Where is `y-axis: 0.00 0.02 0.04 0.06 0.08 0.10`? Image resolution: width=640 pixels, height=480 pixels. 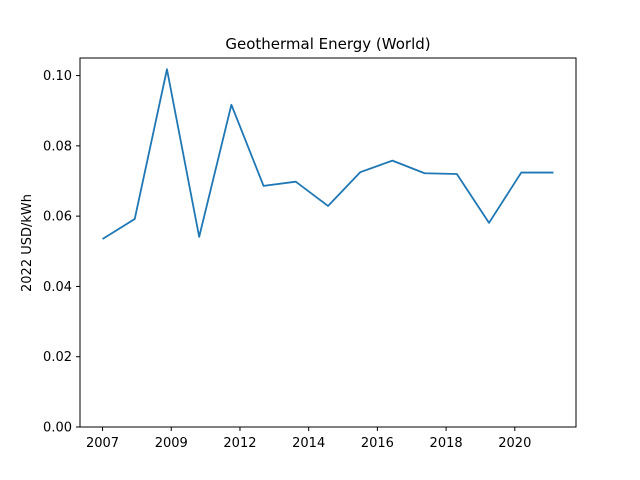 y-axis: 0.00 0.02 0.04 0.06 0.08 0.10 is located at coordinates (61, 252).